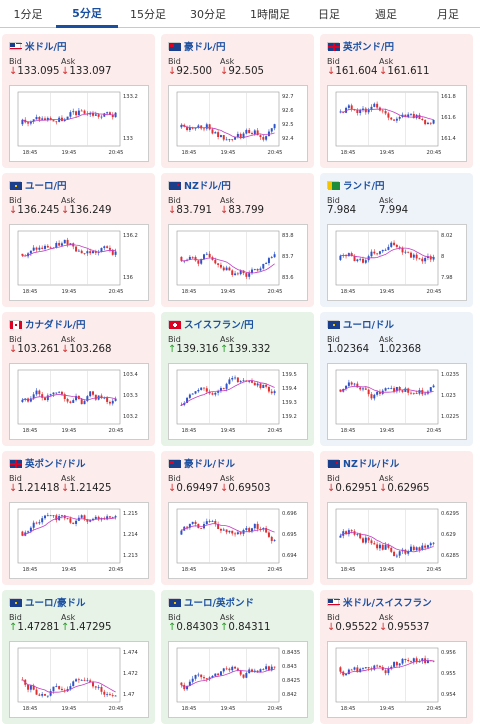 Image resolution: width=480 pixels, height=724 pixels. What do you see at coordinates (55, 603) in the screenshot?
I see `pair-name: ユーロ/豪ドル` at bounding box center [55, 603].